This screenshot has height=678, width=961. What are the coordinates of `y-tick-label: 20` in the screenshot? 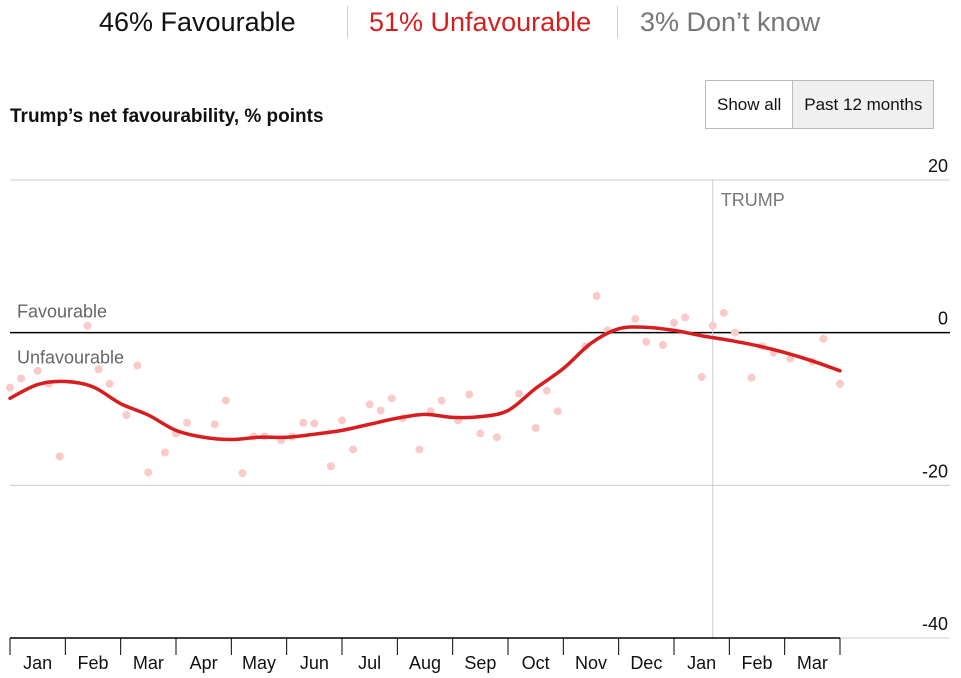 It's located at (938, 166).